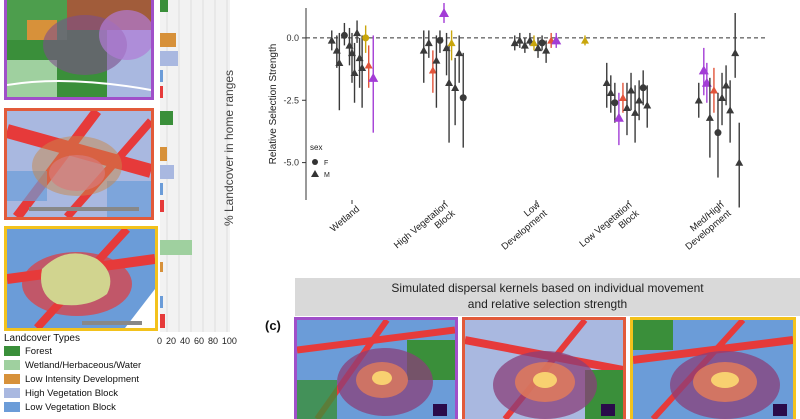 This screenshot has height=419, width=800. I want to click on legend-item-forest: Forest, so click(99, 351).